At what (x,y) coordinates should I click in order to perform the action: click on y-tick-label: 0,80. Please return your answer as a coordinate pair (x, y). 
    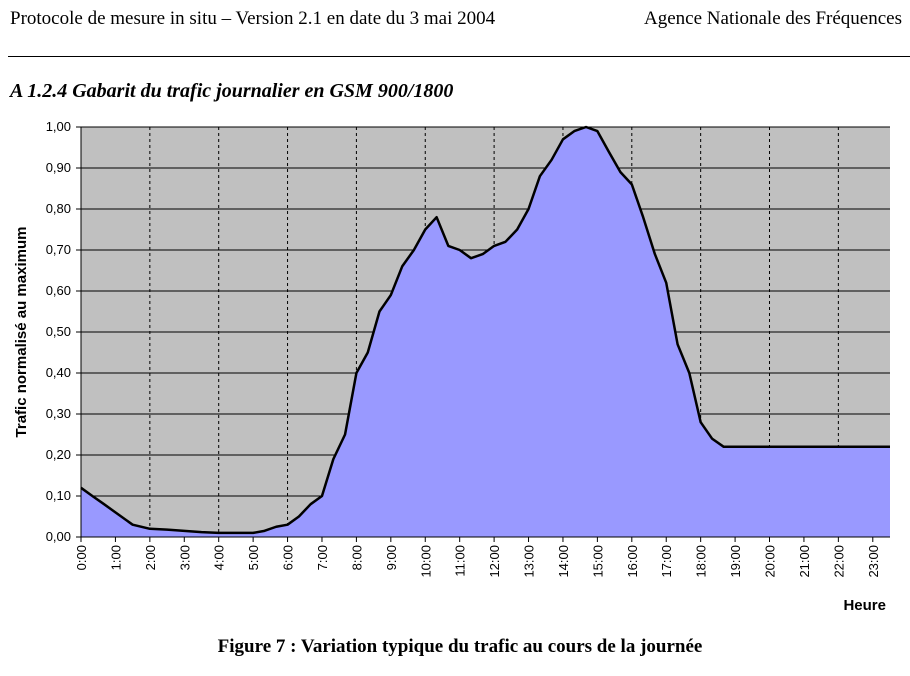
    Looking at the image, I should click on (58, 208).